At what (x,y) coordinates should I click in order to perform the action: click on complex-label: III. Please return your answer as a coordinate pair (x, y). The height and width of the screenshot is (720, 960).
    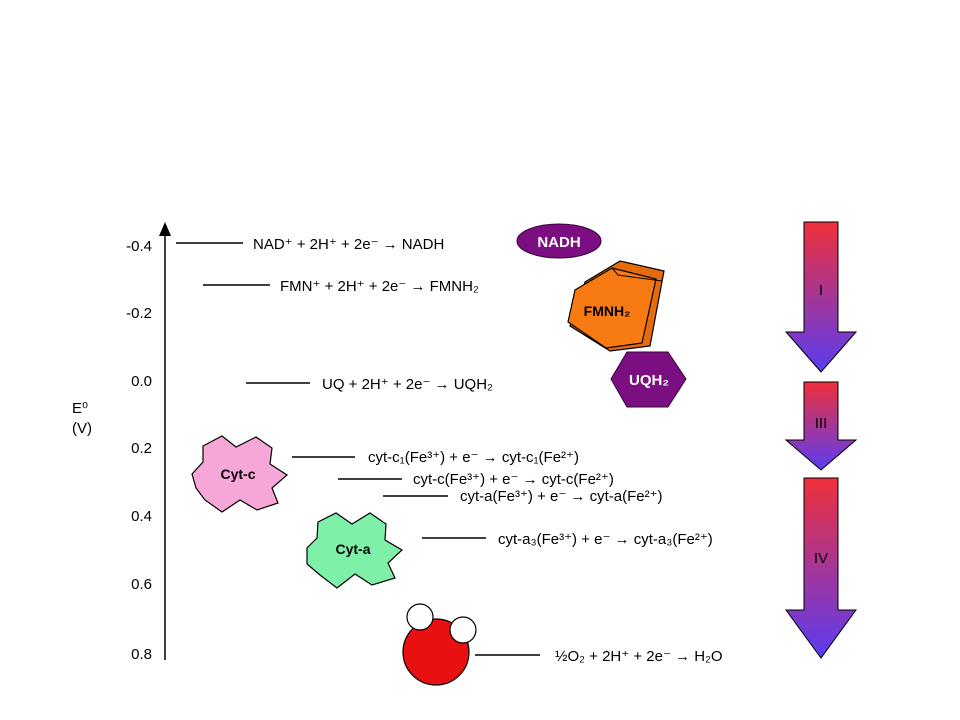
    Looking at the image, I should click on (821, 423).